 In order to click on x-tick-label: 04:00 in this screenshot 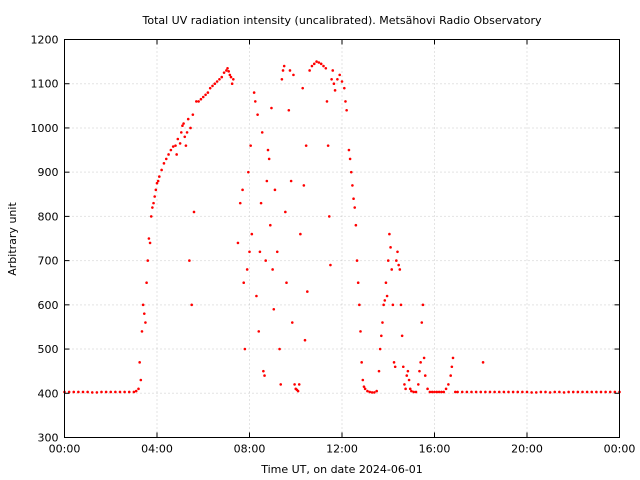, I will do `click(157, 449)`.